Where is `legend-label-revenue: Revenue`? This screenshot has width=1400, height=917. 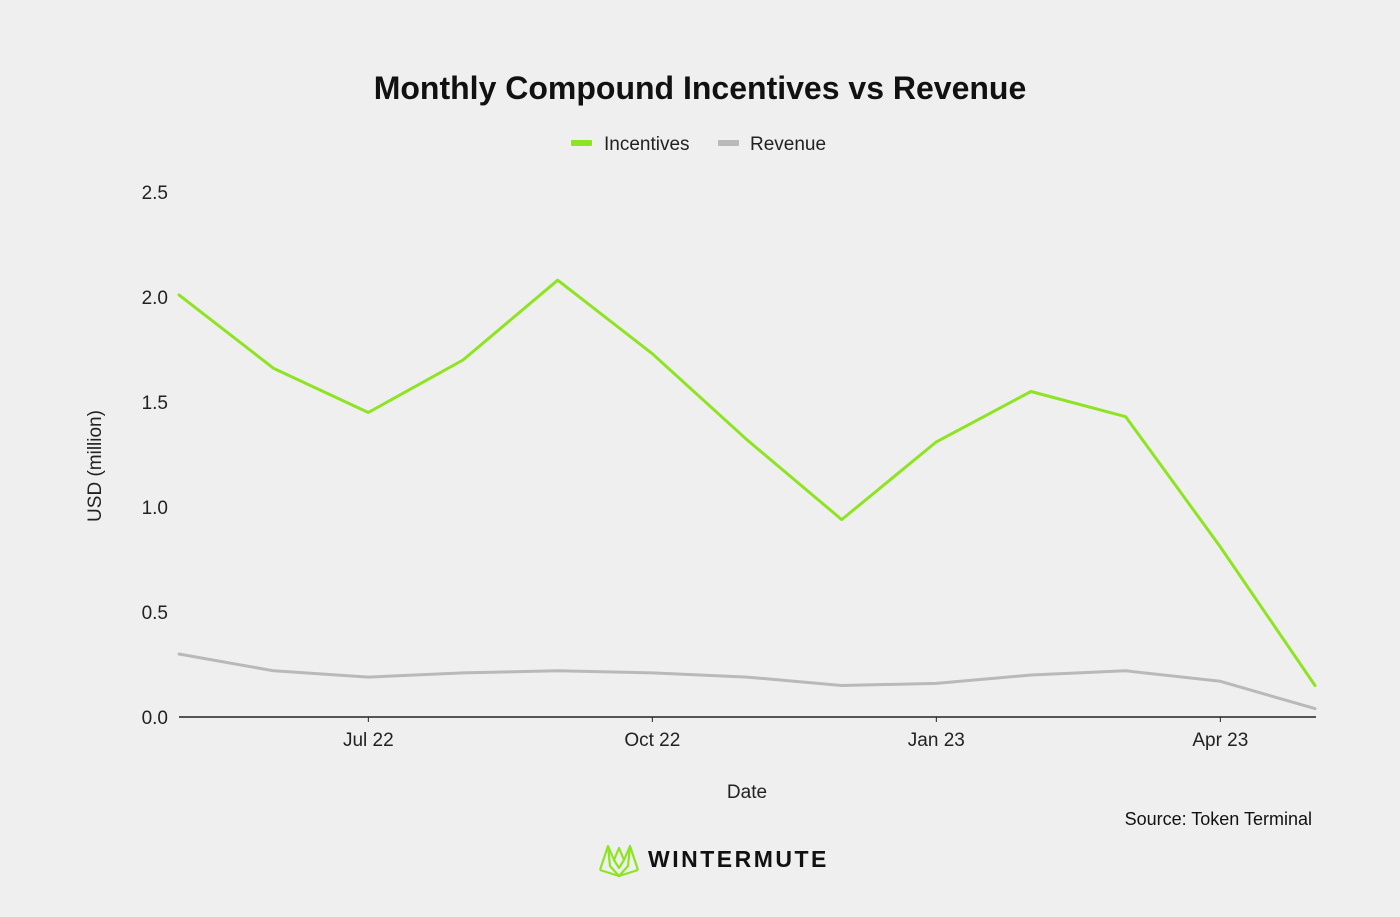 legend-label-revenue: Revenue is located at coordinates (788, 144).